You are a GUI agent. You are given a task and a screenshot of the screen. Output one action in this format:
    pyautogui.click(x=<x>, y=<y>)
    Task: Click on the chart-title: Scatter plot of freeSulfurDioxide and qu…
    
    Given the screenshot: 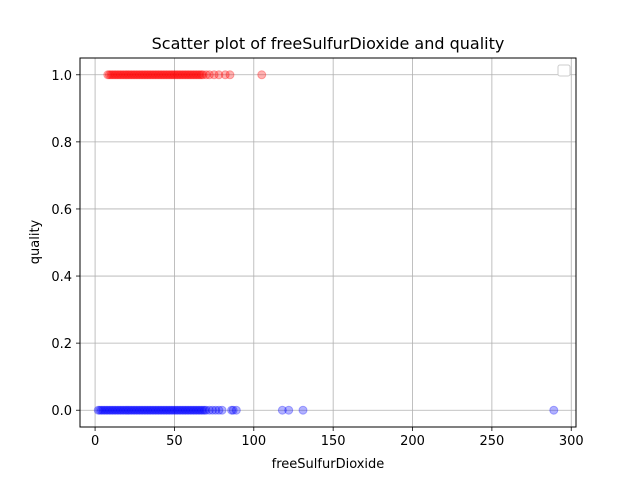 What is the action you would take?
    pyautogui.click(x=328, y=43)
    